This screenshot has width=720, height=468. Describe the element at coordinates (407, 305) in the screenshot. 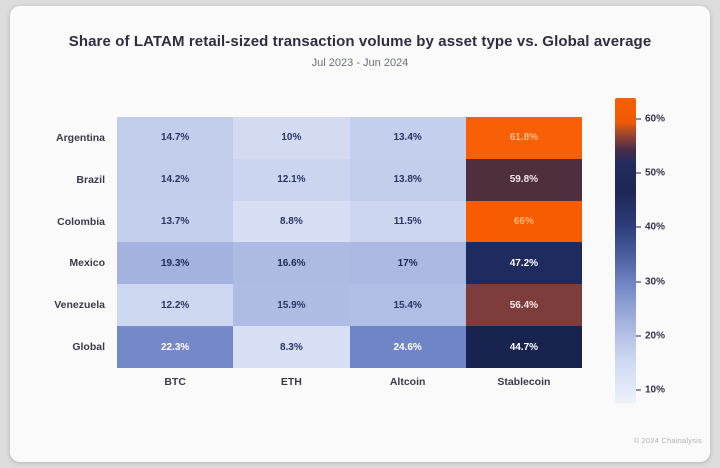

I see `heatmap-cell: 15.4%` at that location.